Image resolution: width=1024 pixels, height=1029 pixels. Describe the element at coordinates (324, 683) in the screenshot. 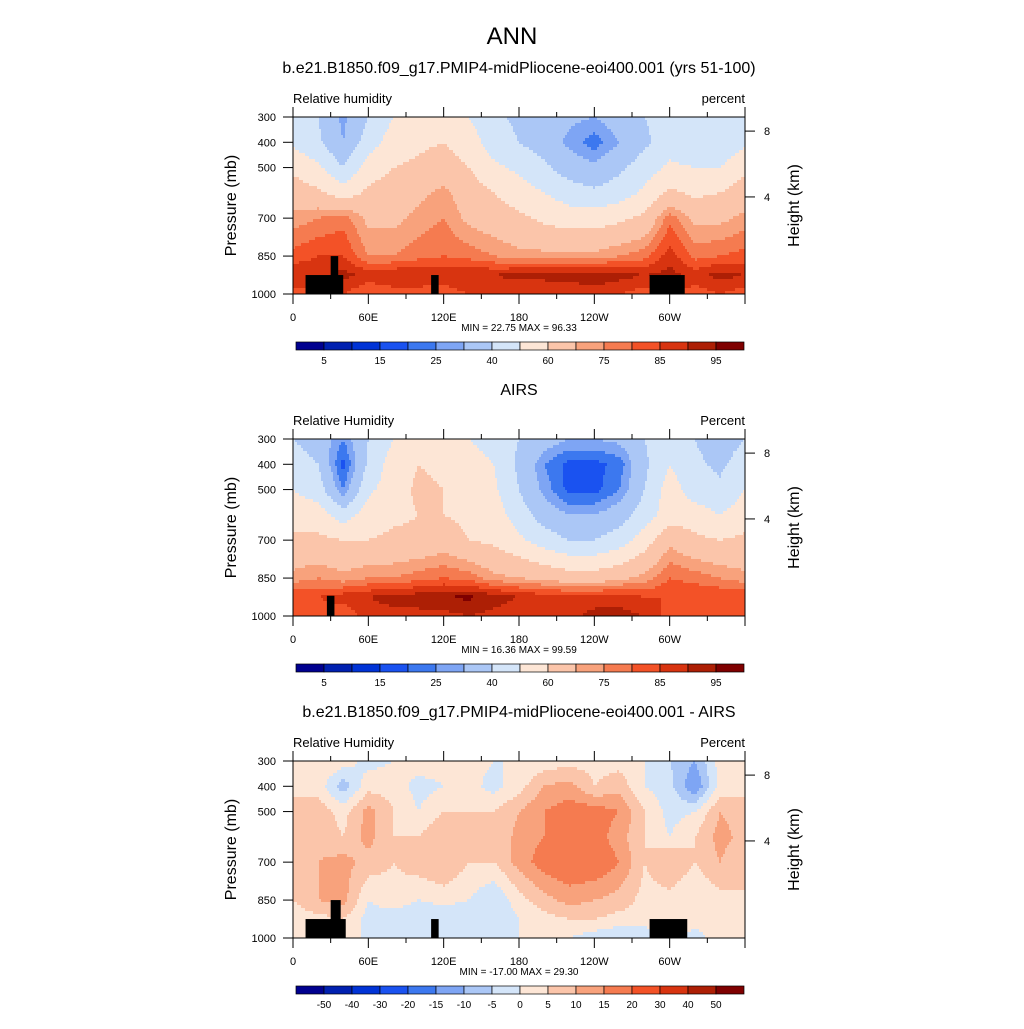

I see `colorbar-label: 5` at that location.